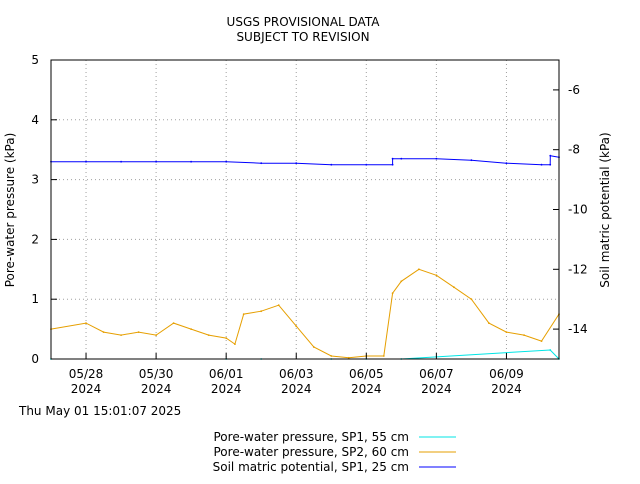 The height and width of the screenshot is (484, 640). I want to click on x-tick-label-date: 05/30, so click(156, 374).